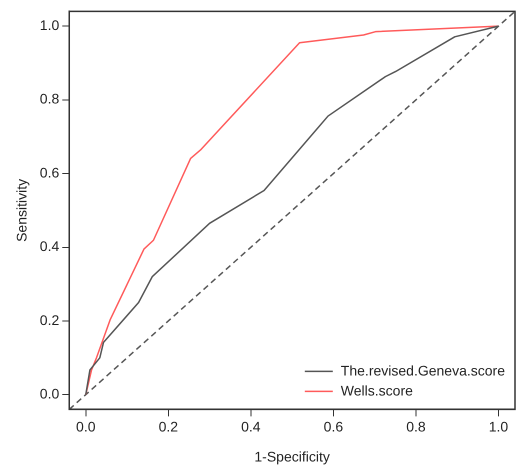 The image size is (531, 476). Describe the element at coordinates (416, 426) in the screenshot. I see `x-tick-label: 0.8` at that location.